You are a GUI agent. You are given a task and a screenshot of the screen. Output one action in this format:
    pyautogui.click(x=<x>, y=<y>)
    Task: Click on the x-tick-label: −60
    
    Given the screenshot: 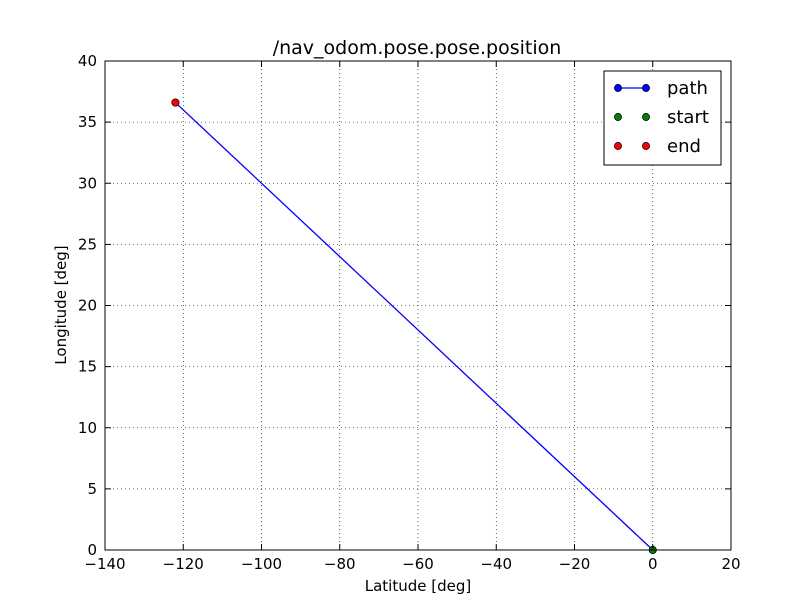 What is the action you would take?
    pyautogui.click(x=418, y=564)
    